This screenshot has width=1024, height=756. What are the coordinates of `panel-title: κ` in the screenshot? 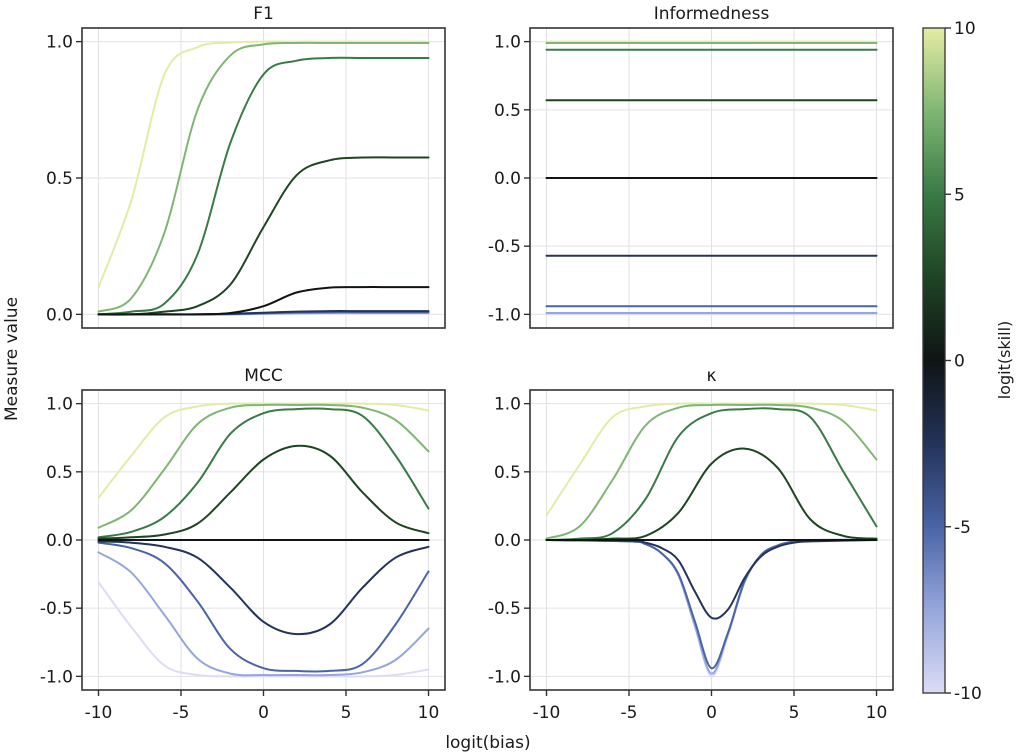 It's located at (711, 376).